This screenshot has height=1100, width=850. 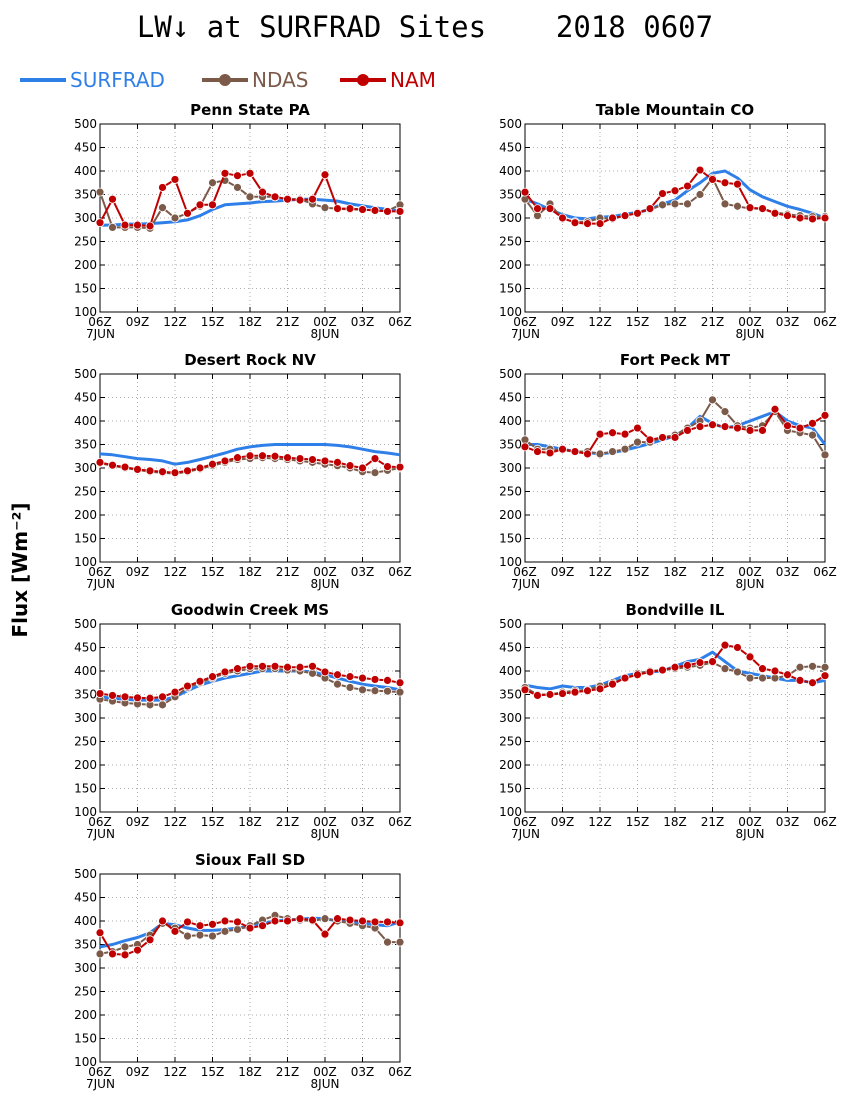 I want to click on legend-swatch-surfrad, so click(x=43, y=80).